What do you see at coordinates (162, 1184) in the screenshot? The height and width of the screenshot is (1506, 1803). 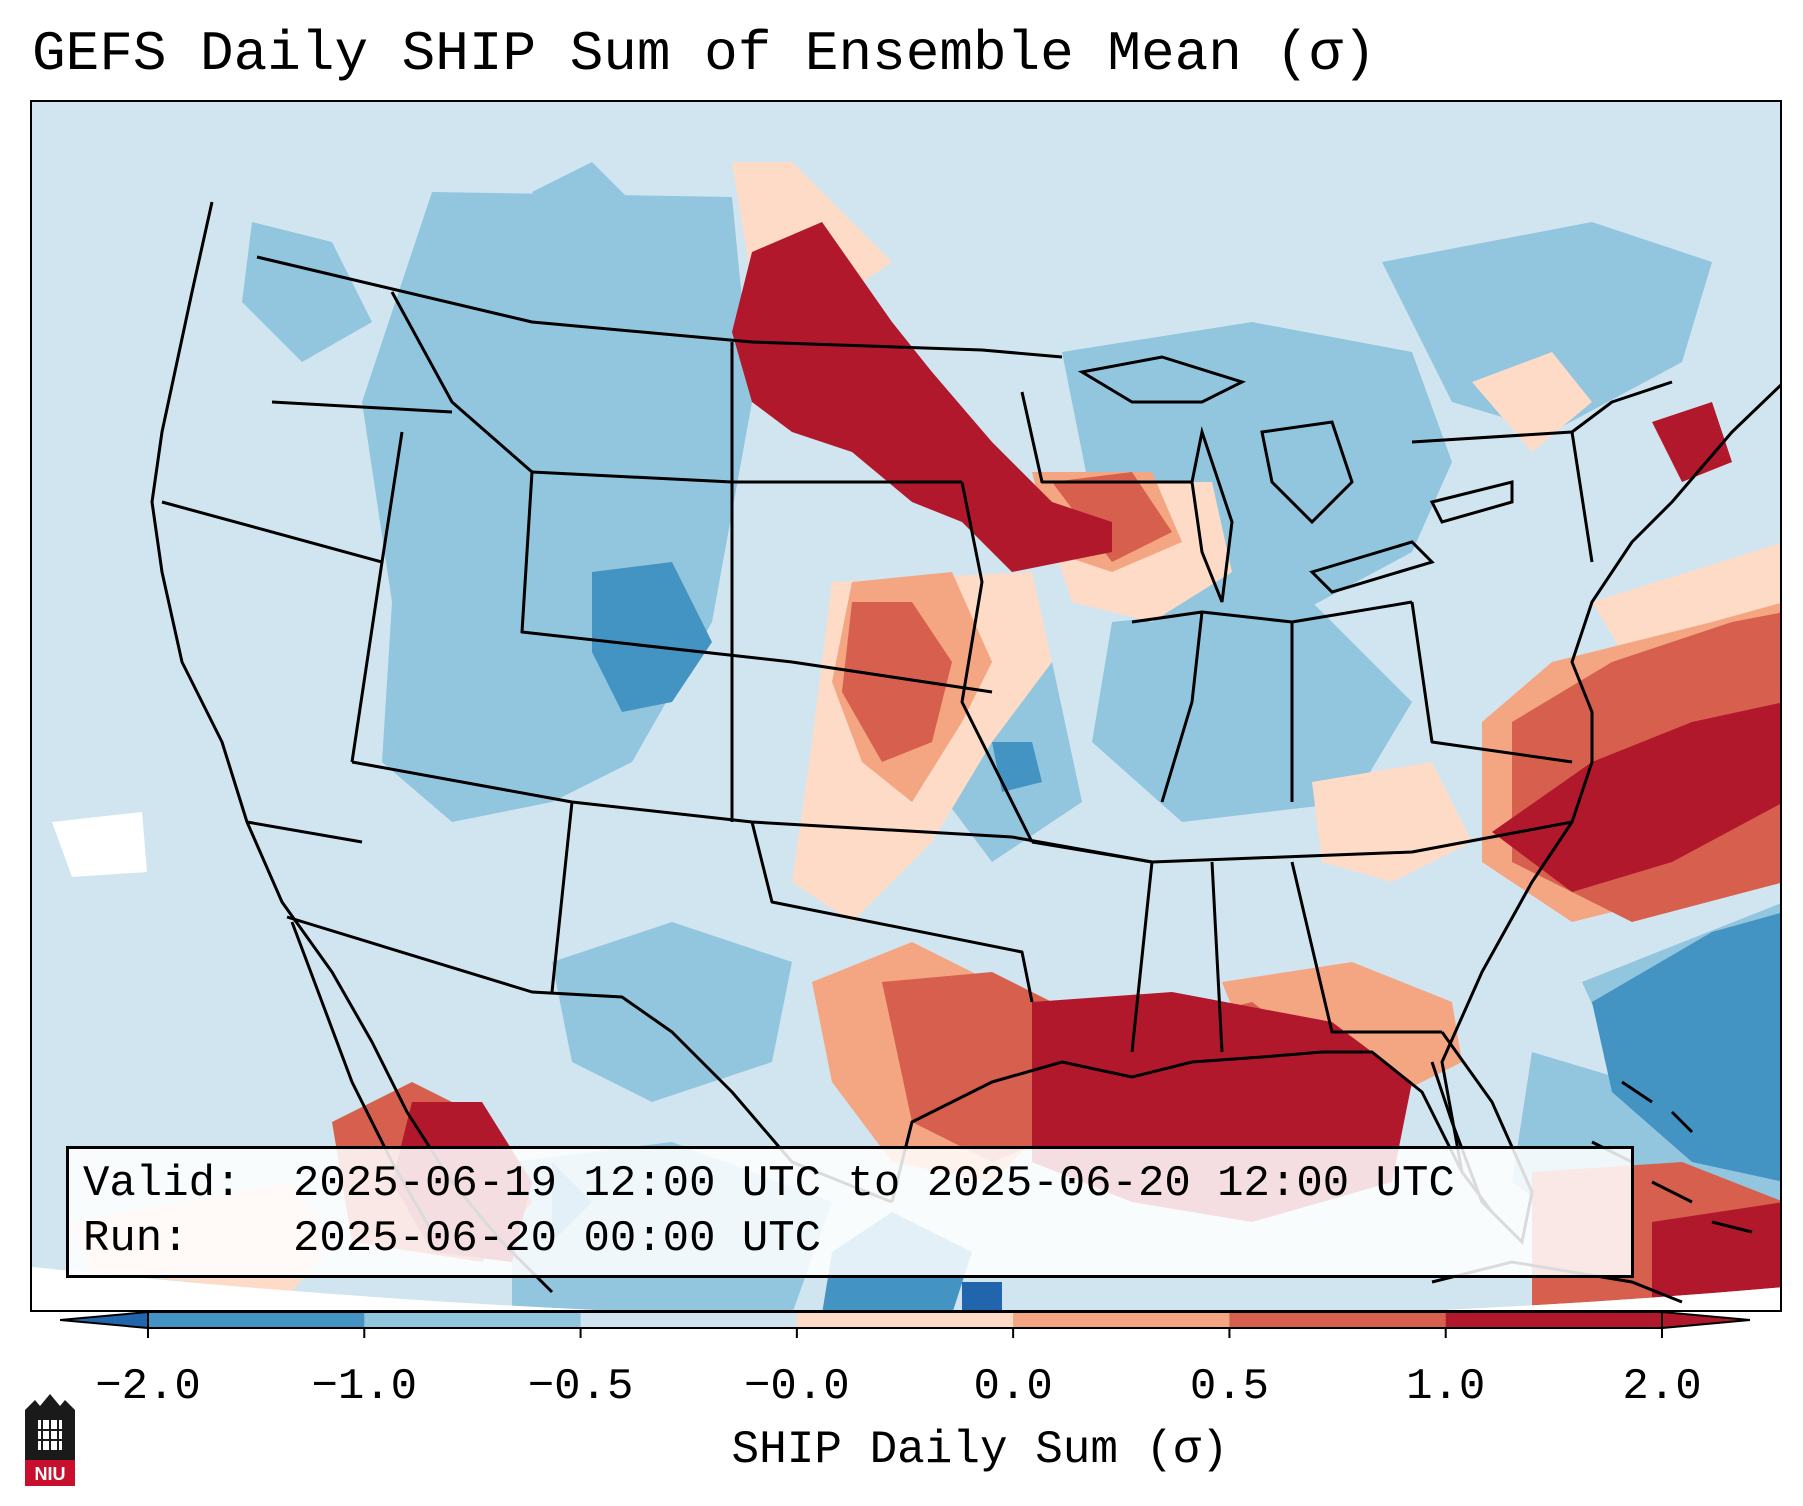 I see `valid-label: Valid:` at bounding box center [162, 1184].